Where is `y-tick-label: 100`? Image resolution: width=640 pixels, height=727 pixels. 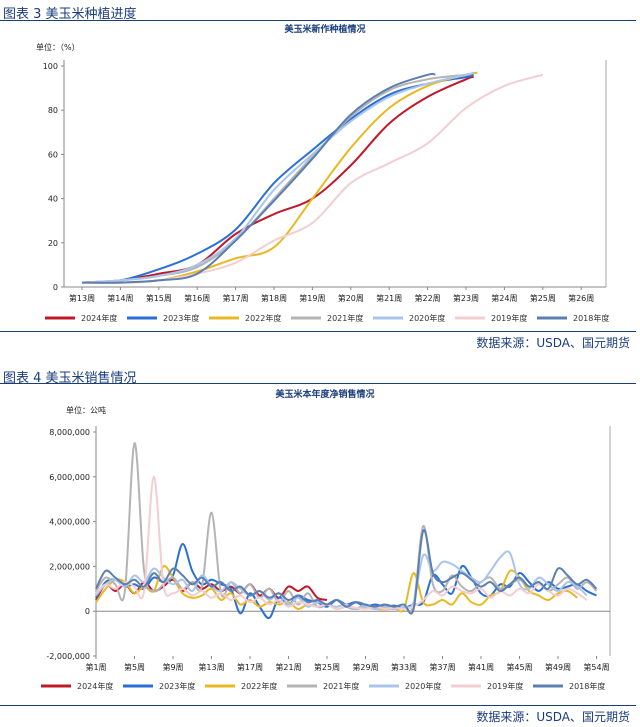
y-tick-label: 100 is located at coordinates (50, 66).